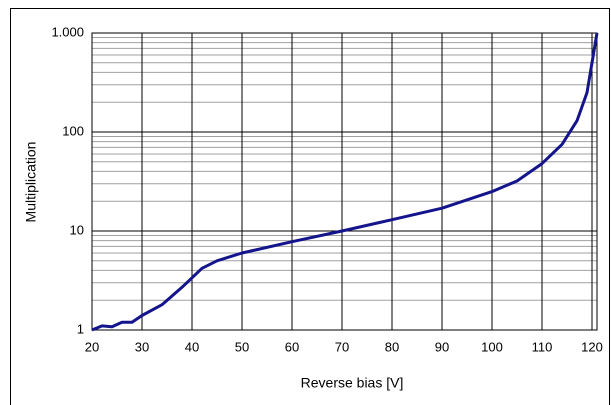 The width and height of the screenshot is (611, 405). Describe the element at coordinates (142, 346) in the screenshot. I see `x-tick-label: 30` at that location.